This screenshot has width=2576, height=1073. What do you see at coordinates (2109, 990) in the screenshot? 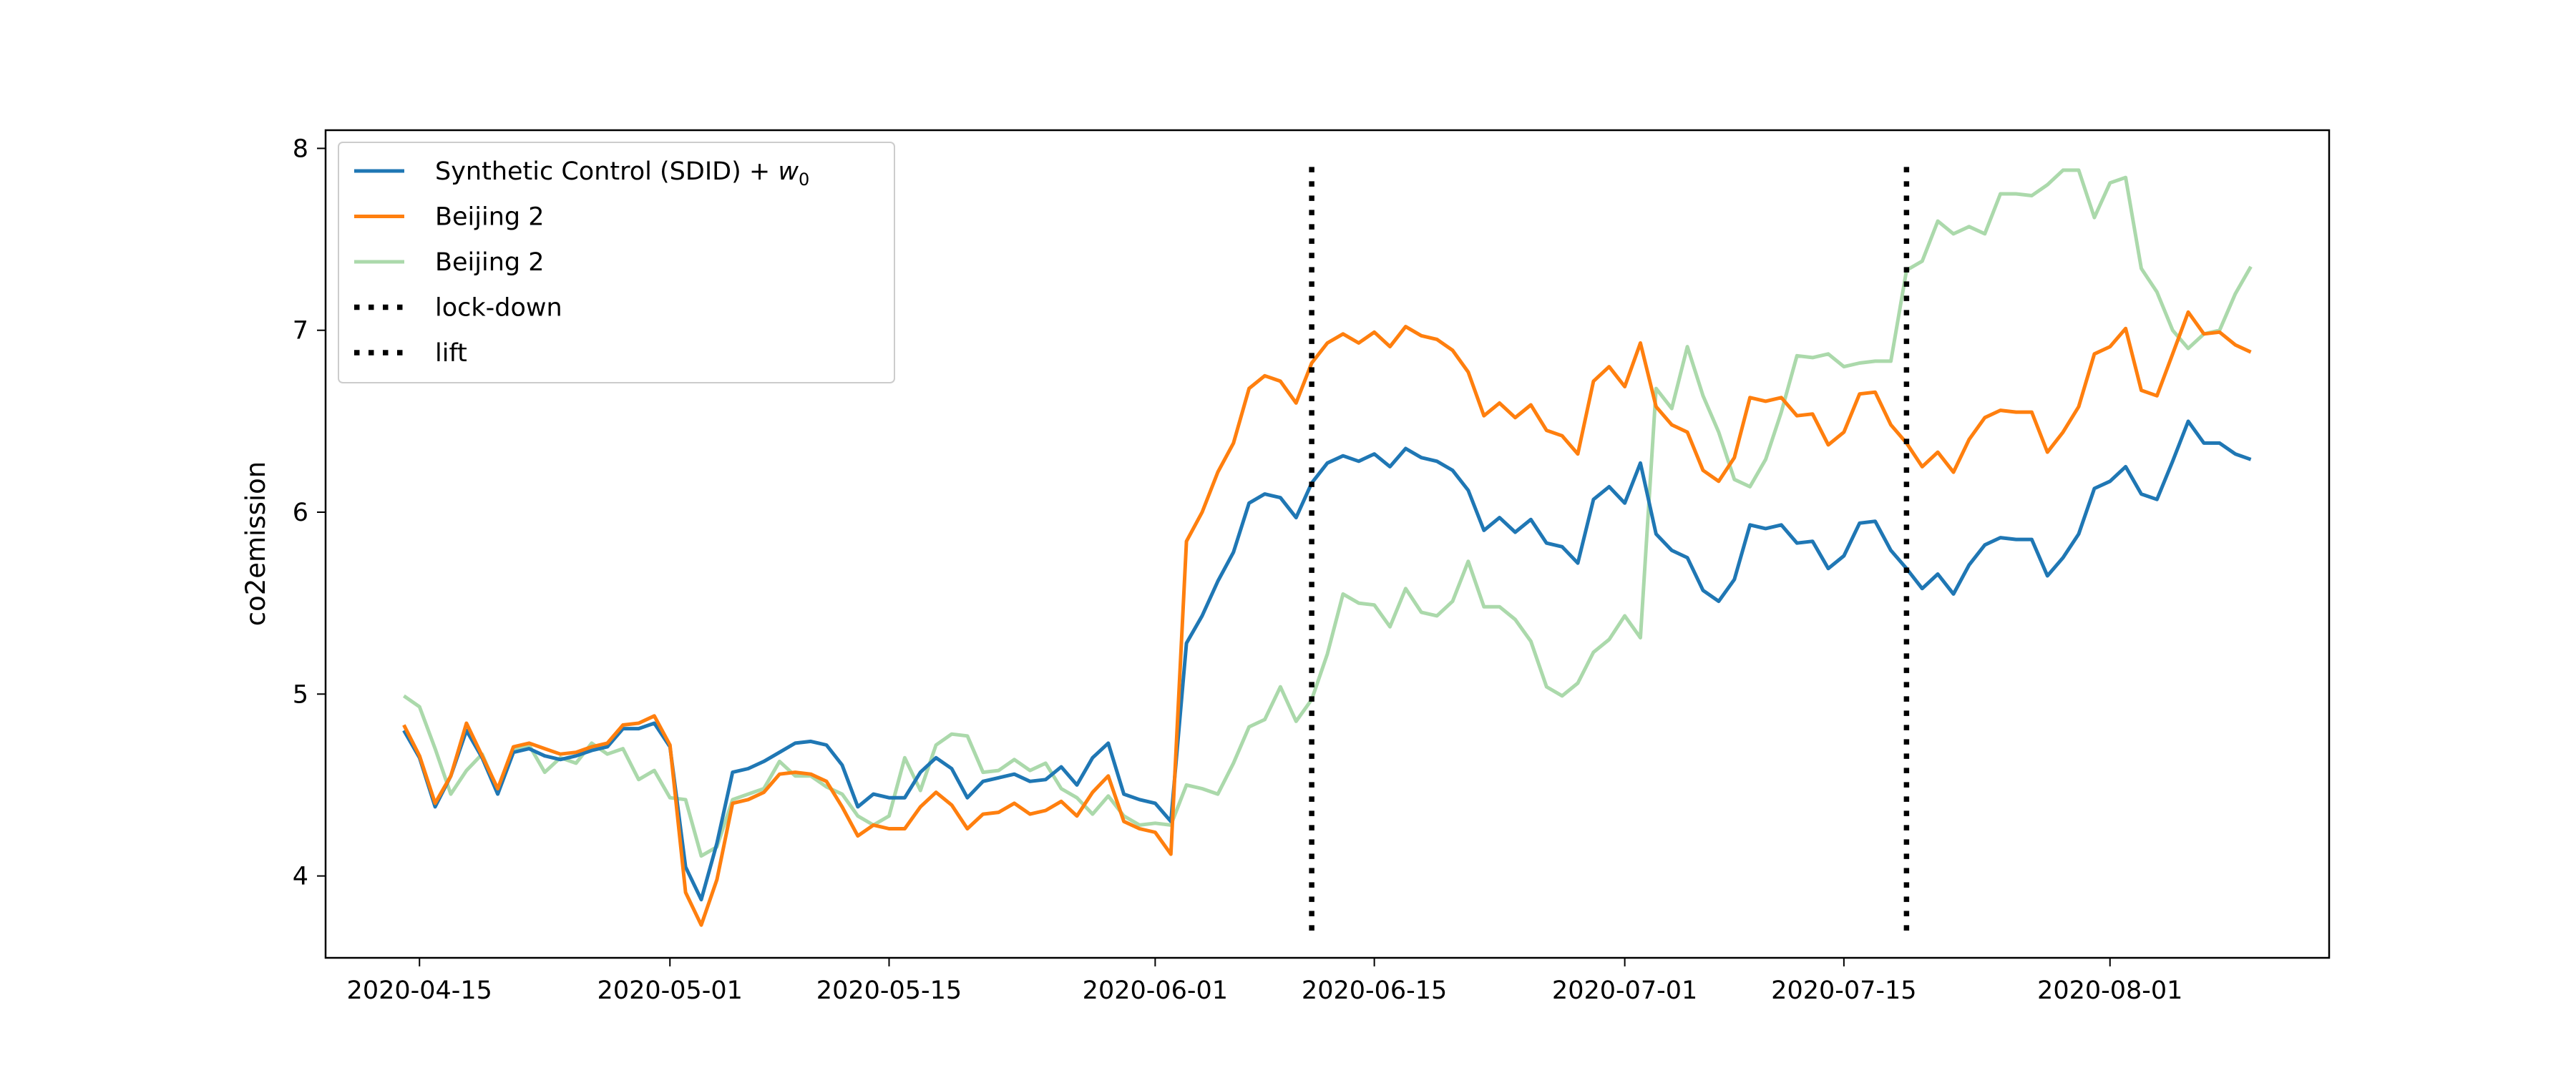
I see `x-tick-label: 2020-08-01` at bounding box center [2109, 990].